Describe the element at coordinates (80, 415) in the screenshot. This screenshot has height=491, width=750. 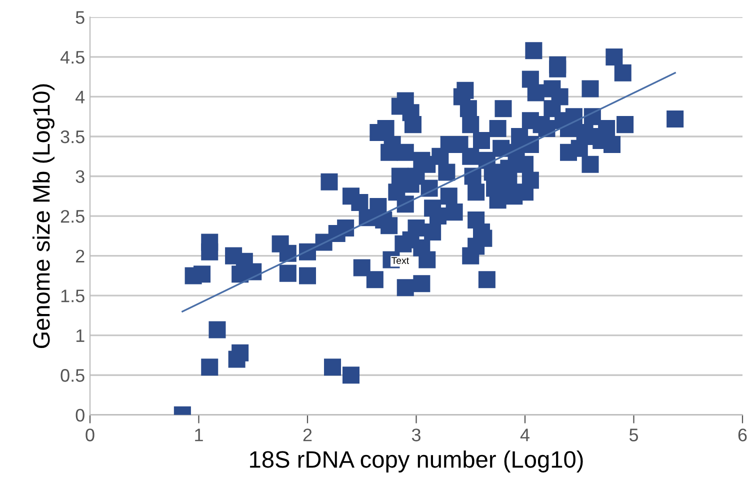
I see `y-tick-label: 0` at that location.